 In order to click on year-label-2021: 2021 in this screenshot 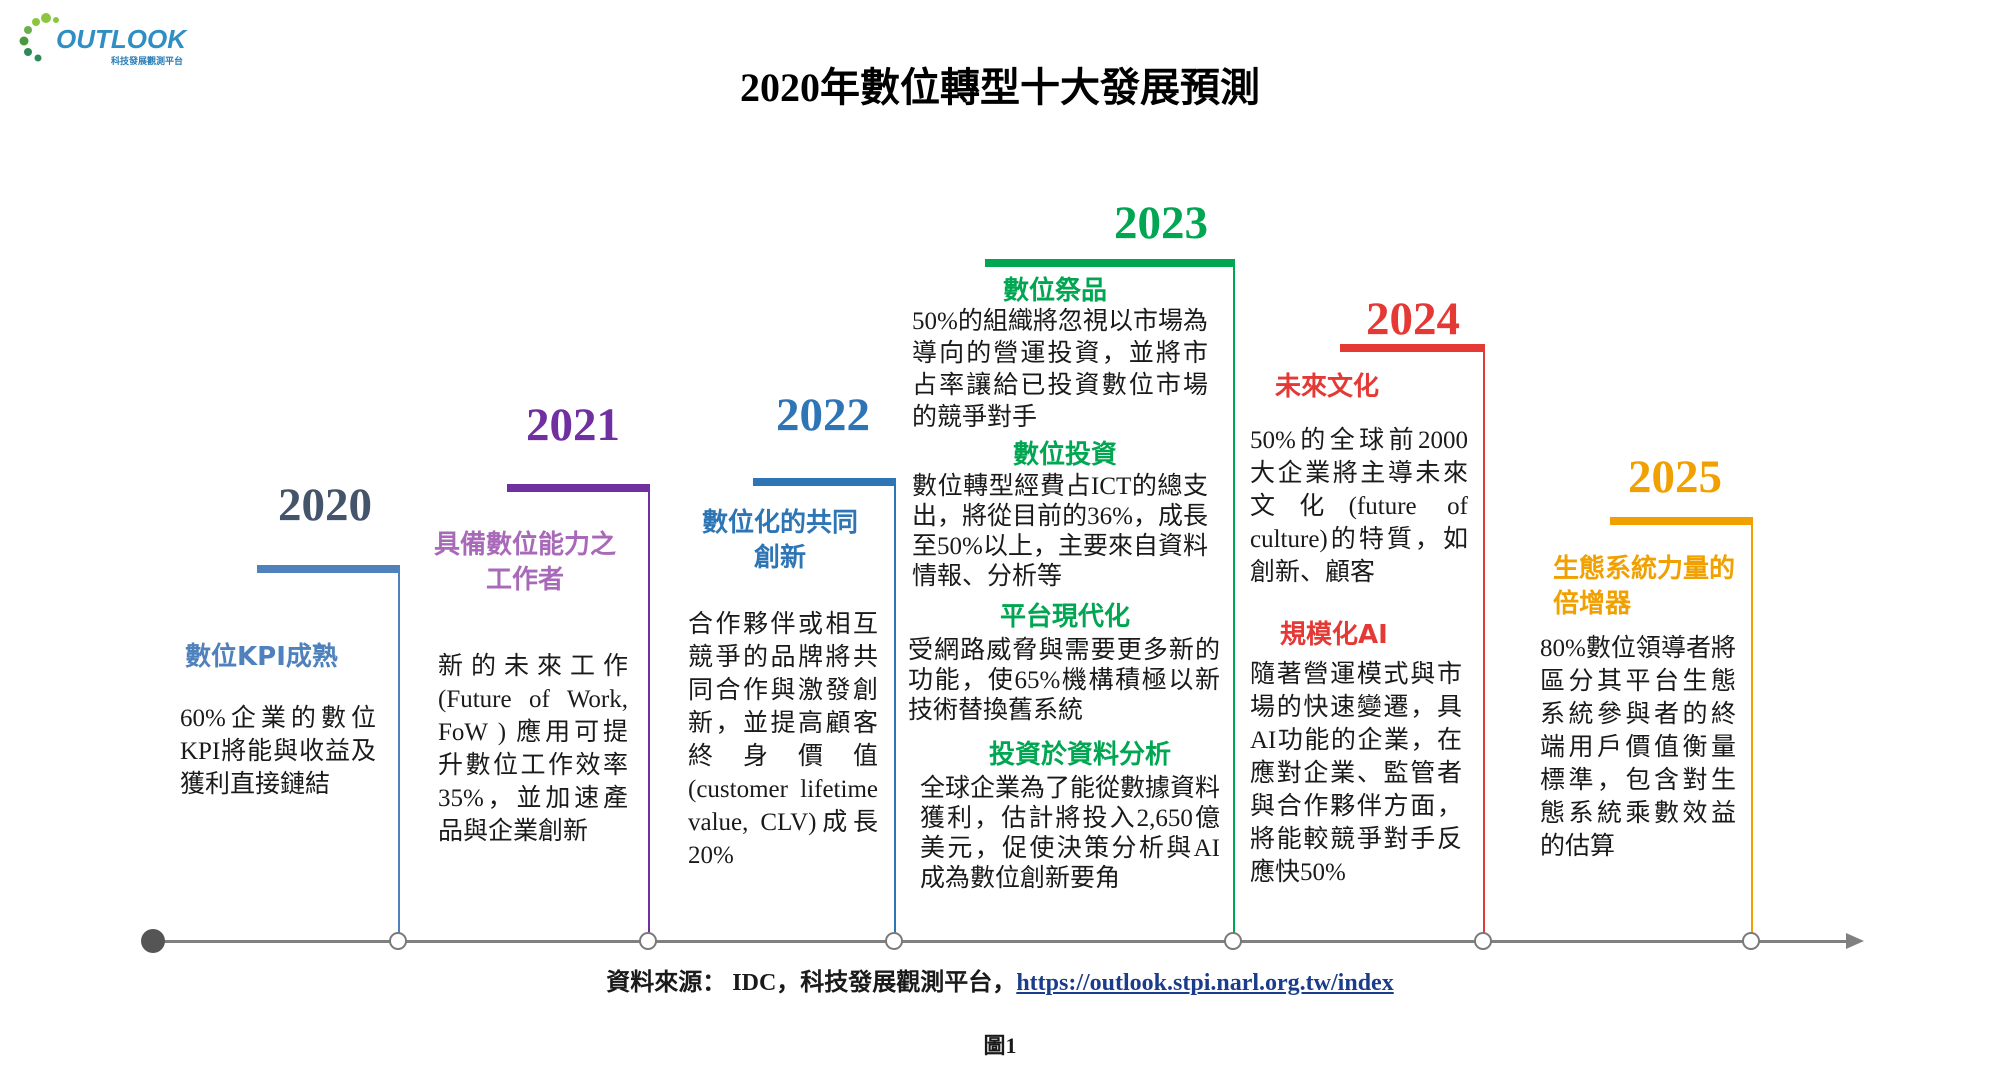, I will do `click(573, 425)`.